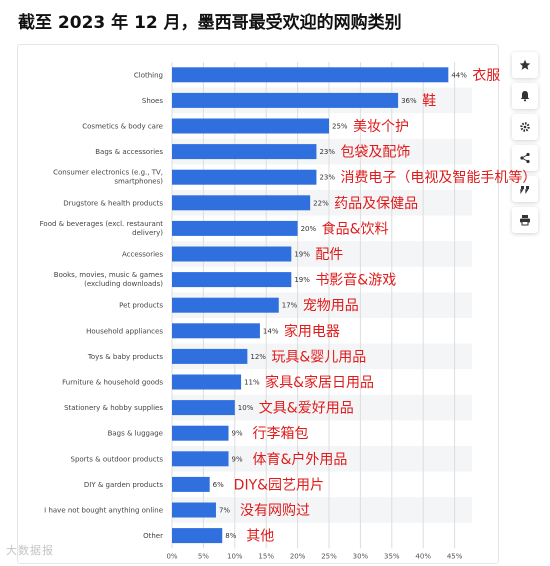 This screenshot has width=550, height=566. I want to click on annotation-label: 鞋, so click(429, 101).